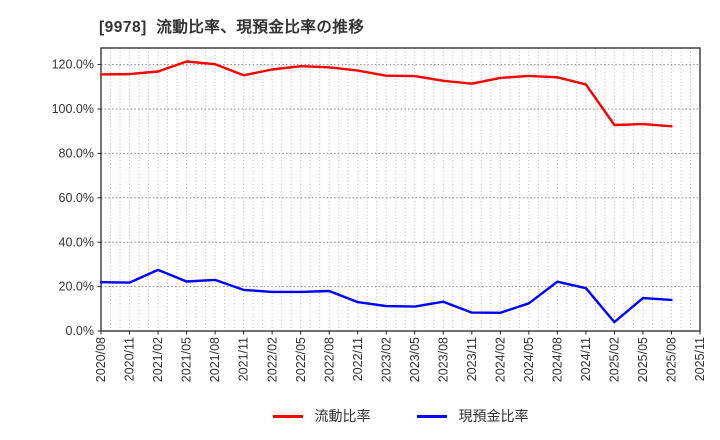 The image size is (720, 440). I want to click on legend-label-current-ratio: 流動比率, so click(342, 416).